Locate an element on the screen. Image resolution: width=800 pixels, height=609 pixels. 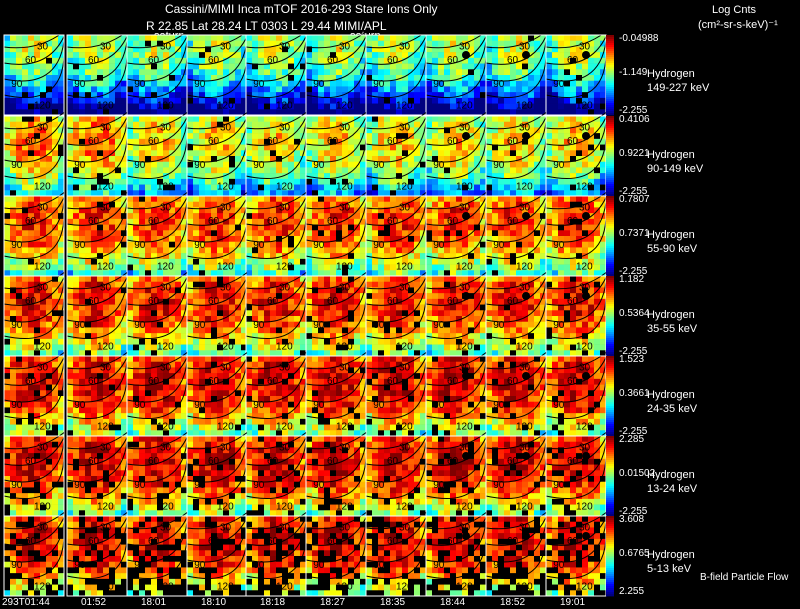
time-tick-label: 18:10 is located at coordinates (214, 602).